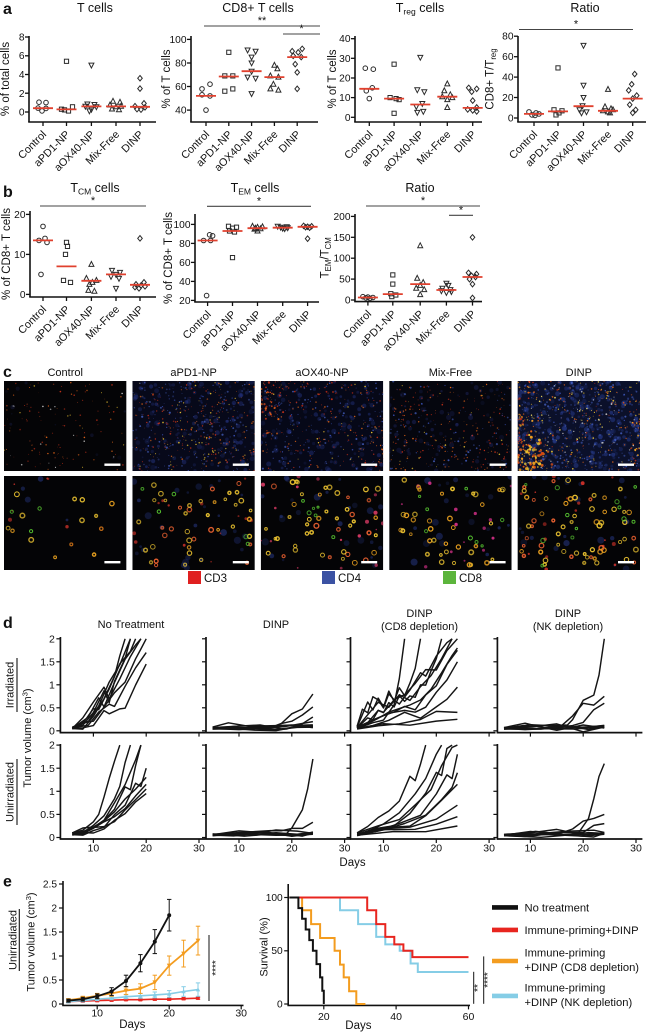 The image size is (650, 1034). What do you see at coordinates (11, 685) in the screenshot?
I see `svg-text: Irradiated` at bounding box center [11, 685].